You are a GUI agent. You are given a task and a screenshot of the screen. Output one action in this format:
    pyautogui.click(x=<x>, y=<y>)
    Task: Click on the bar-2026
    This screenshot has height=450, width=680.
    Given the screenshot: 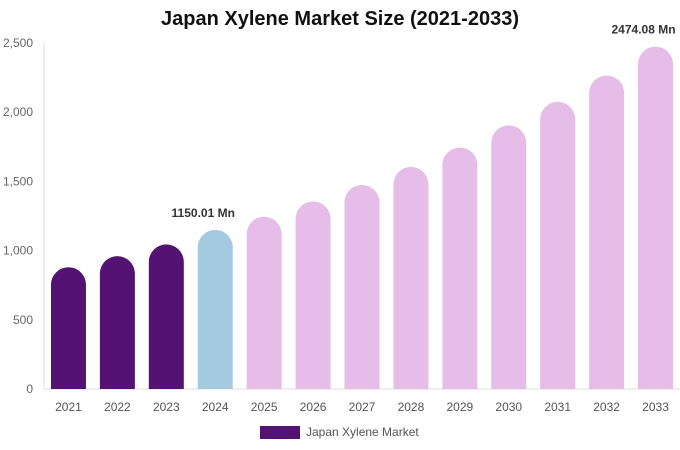 What is the action you would take?
    pyautogui.click(x=313, y=295)
    